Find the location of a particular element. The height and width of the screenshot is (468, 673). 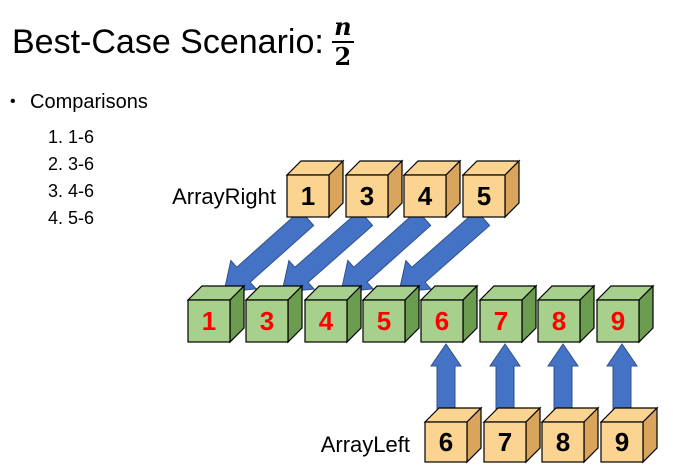

comparison-item: 1. 1-6 is located at coordinates (71, 137).